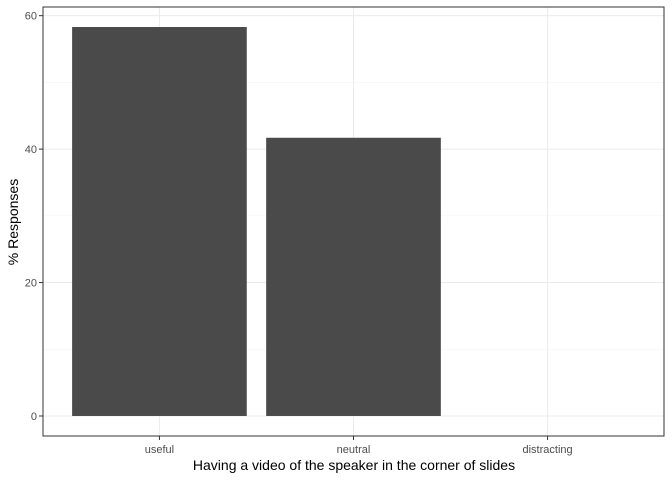 This screenshot has height=480, width=672. Describe the element at coordinates (31, 150) in the screenshot. I see `y-tick-label: 40` at that location.